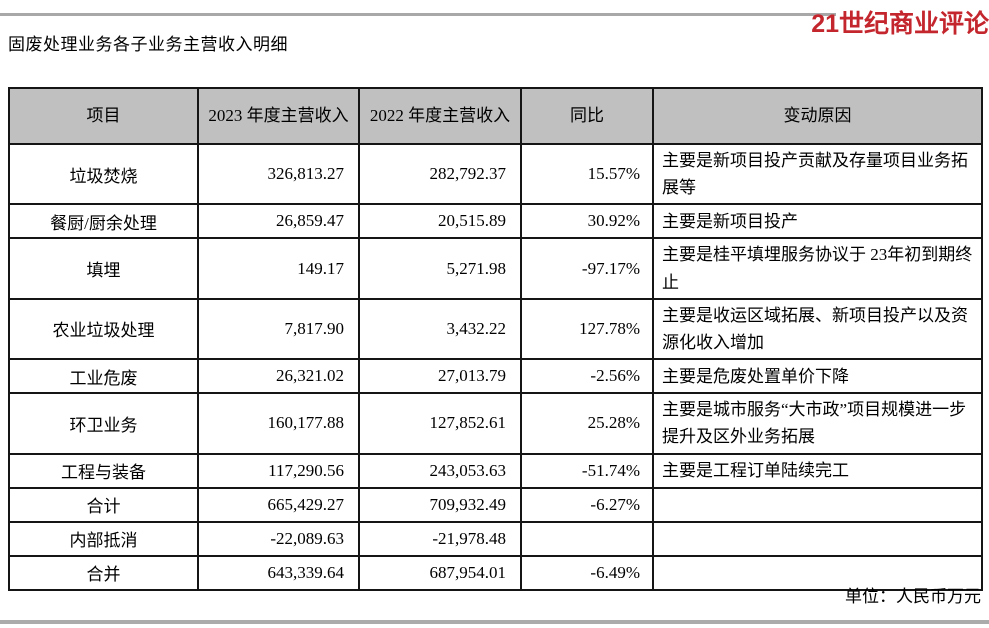 Image resolution: width=989 pixels, height=628 pixels. What do you see at coordinates (103, 504) in the screenshot?
I see `cell-item: 合计` at bounding box center [103, 504].